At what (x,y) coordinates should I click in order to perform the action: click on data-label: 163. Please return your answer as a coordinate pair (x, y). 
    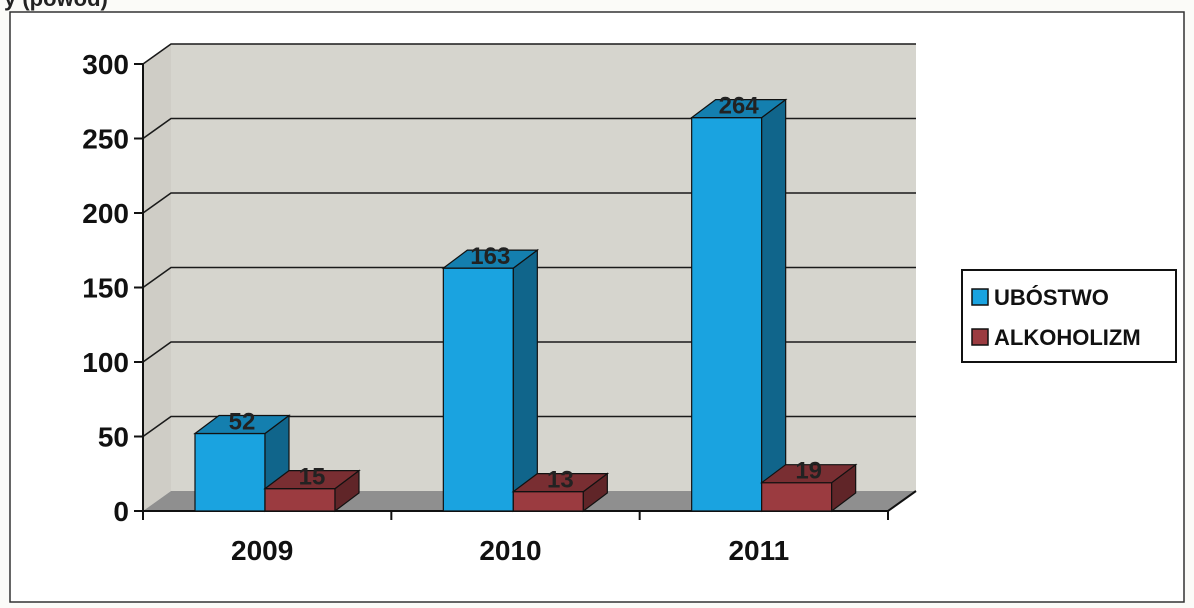
    Looking at the image, I should click on (490, 256).